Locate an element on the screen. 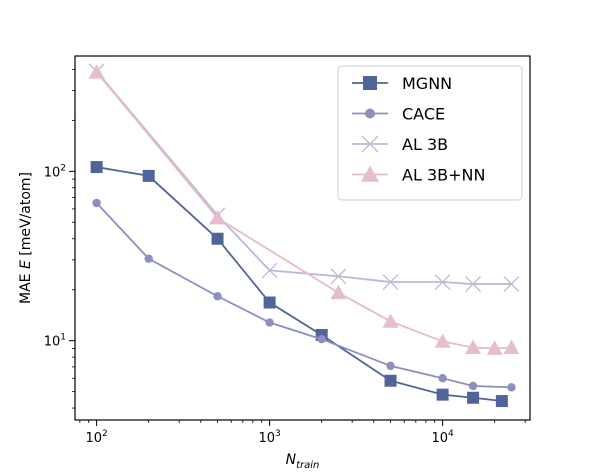  legend-entry: AL 3B is located at coordinates (400, 144).